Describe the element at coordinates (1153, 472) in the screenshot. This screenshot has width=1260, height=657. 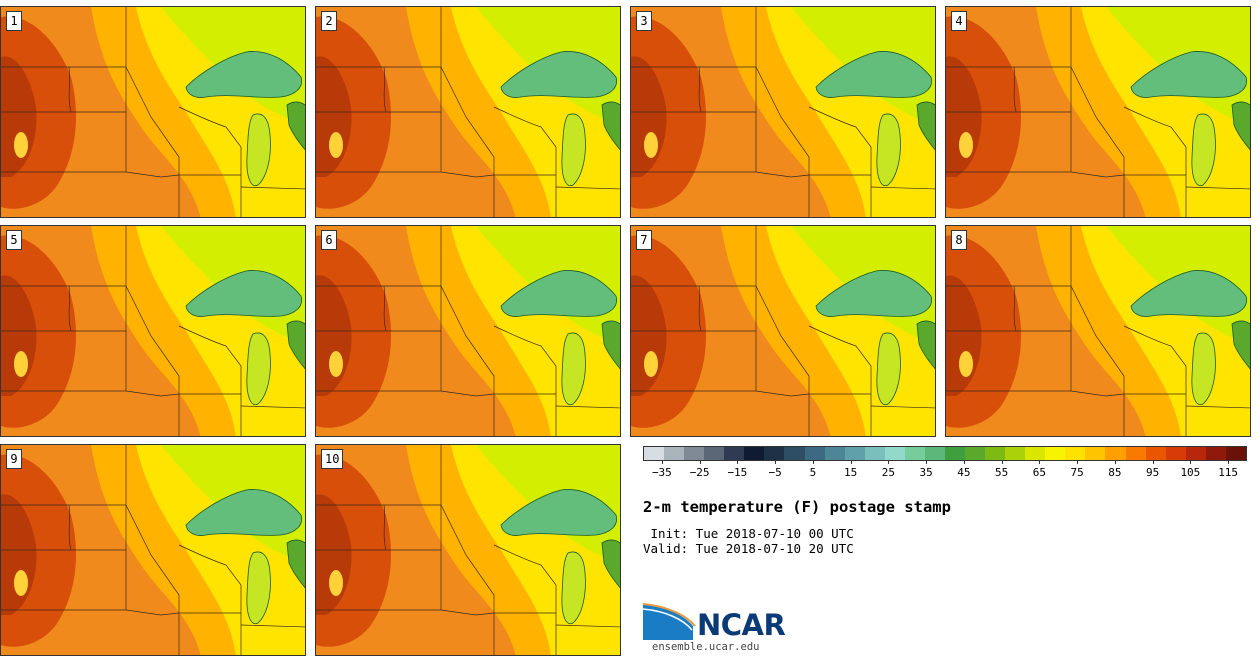
I see `colorbar-tick-label: 95` at that location.